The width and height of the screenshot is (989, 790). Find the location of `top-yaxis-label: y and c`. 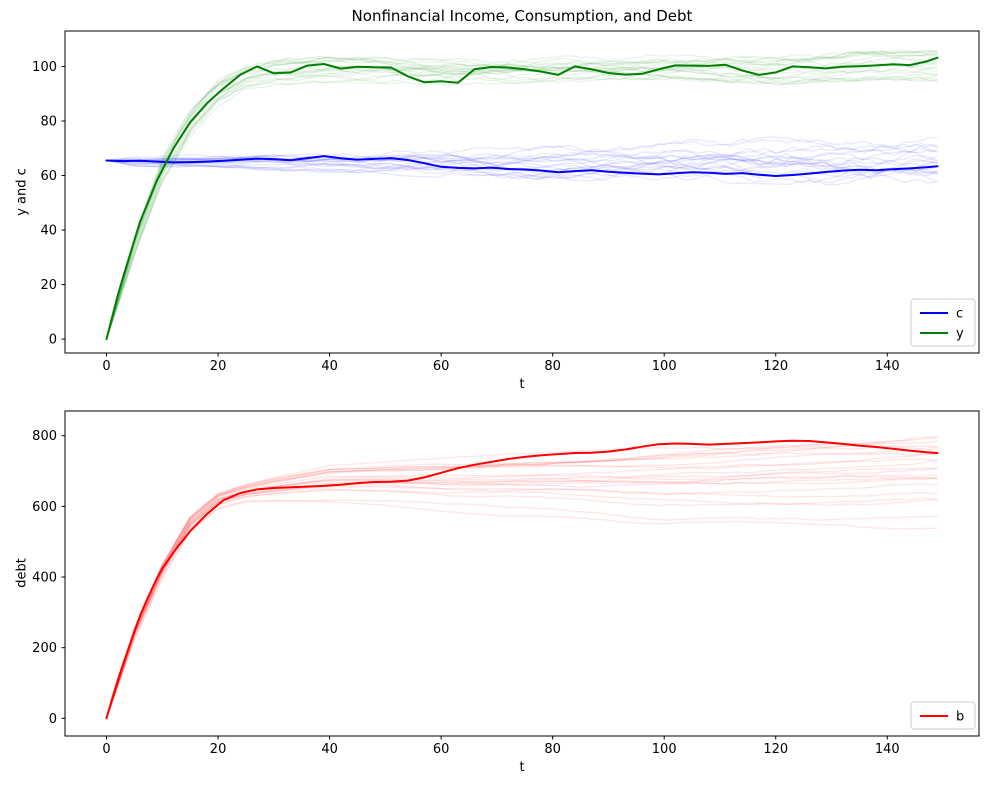

top-yaxis-label: y and c is located at coordinates (22, 192).